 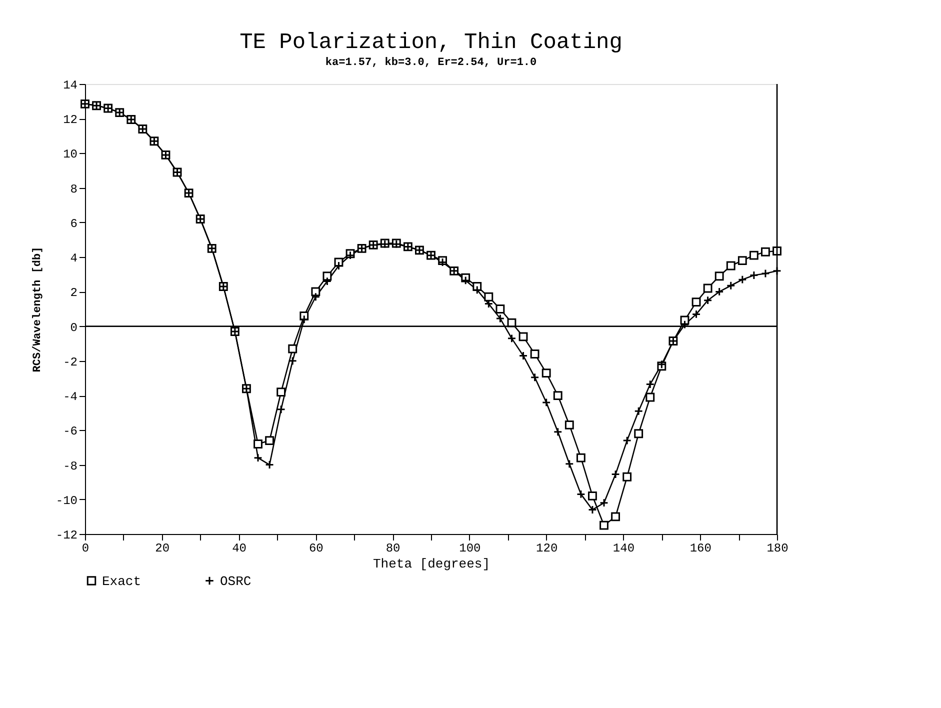 What do you see at coordinates (70, 431) in the screenshot?
I see `y-tick-label: -6` at bounding box center [70, 431].